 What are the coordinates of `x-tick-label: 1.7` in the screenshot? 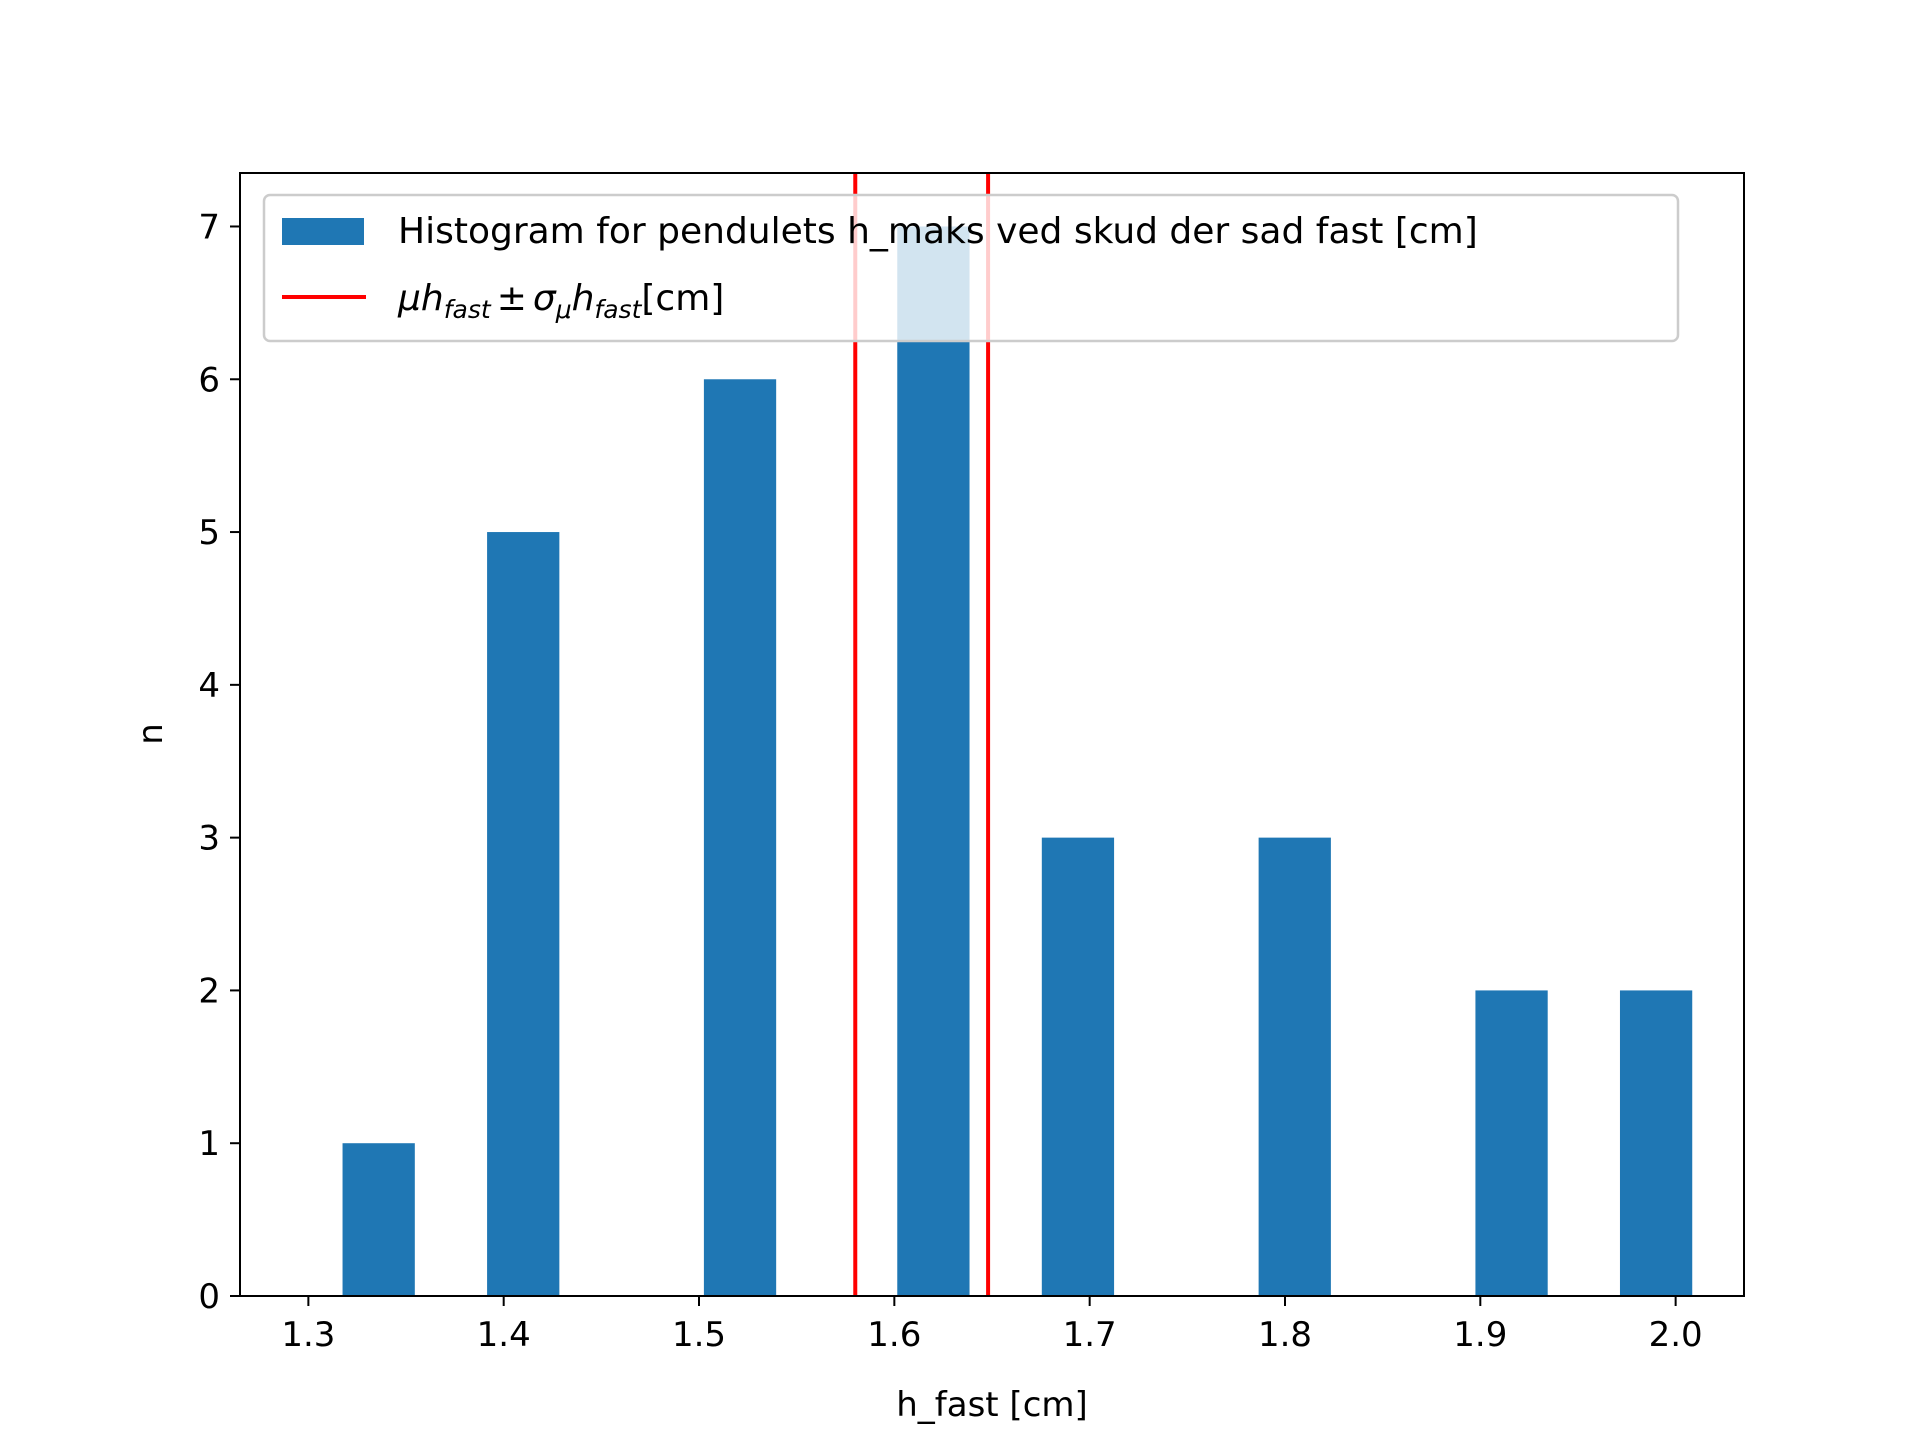 It's located at (1090, 1335).